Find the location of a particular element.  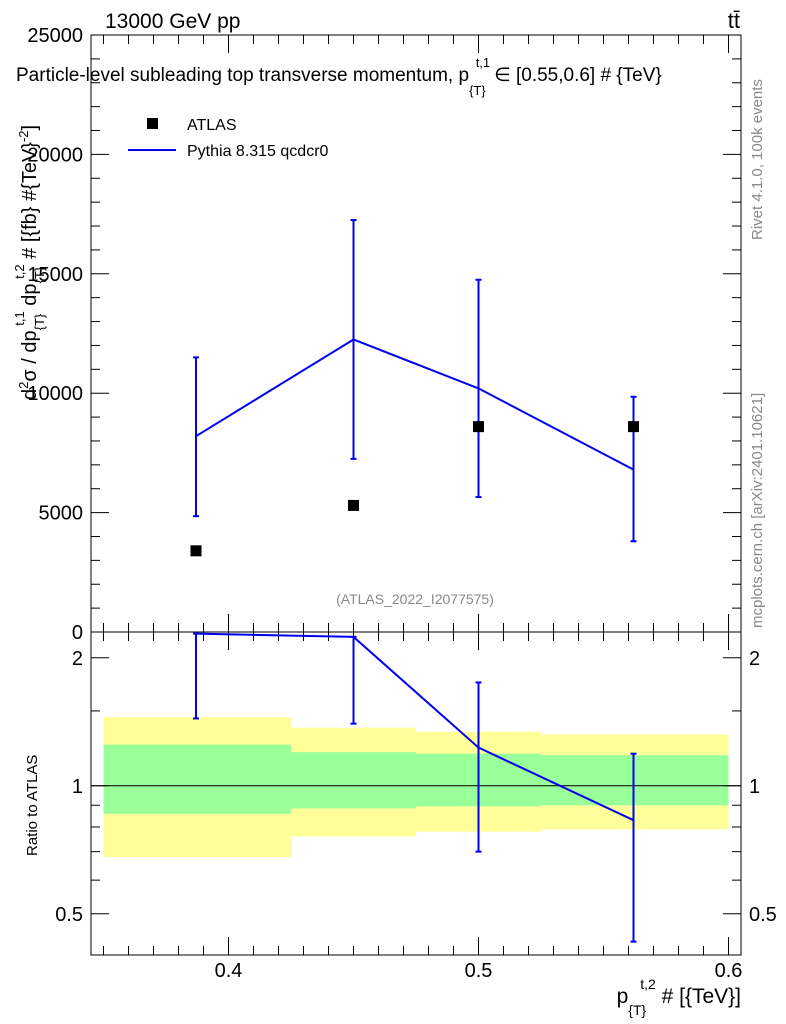

ratio-y-tick-label: 0.5 is located at coordinates (69, 915).